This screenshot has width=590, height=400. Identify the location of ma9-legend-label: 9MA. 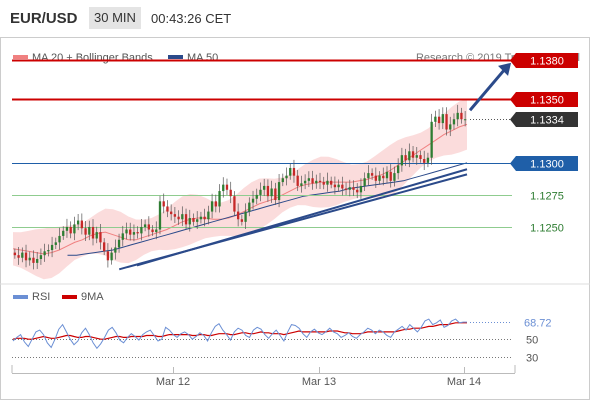
(92, 297).